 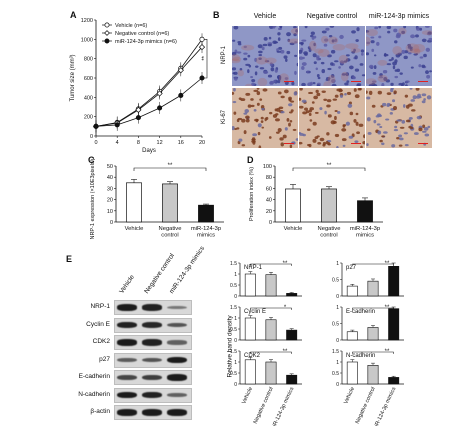 I want to click on x-tick-label: Vehicle, so click(x=247, y=395).